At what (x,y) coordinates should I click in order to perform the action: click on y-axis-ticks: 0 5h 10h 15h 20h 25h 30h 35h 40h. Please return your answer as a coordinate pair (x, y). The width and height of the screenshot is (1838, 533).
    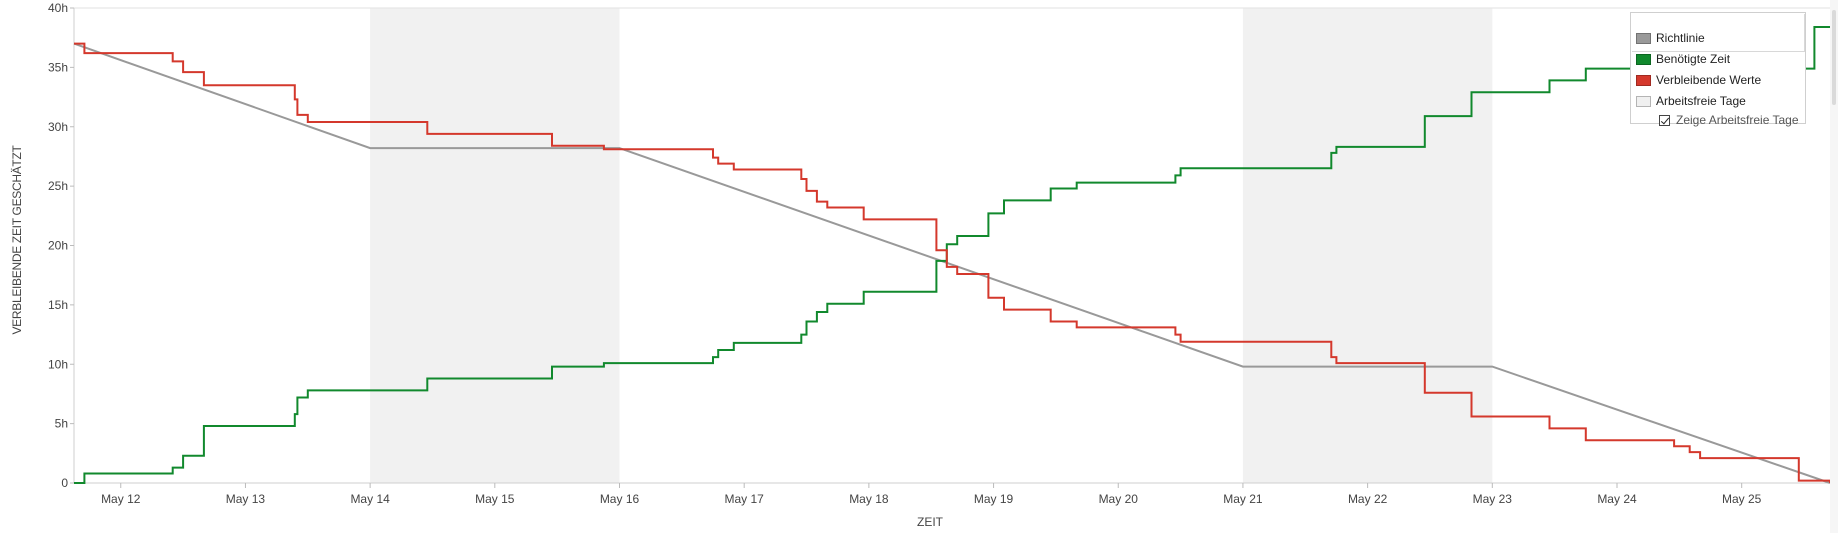
    Looking at the image, I should click on (61, 245).